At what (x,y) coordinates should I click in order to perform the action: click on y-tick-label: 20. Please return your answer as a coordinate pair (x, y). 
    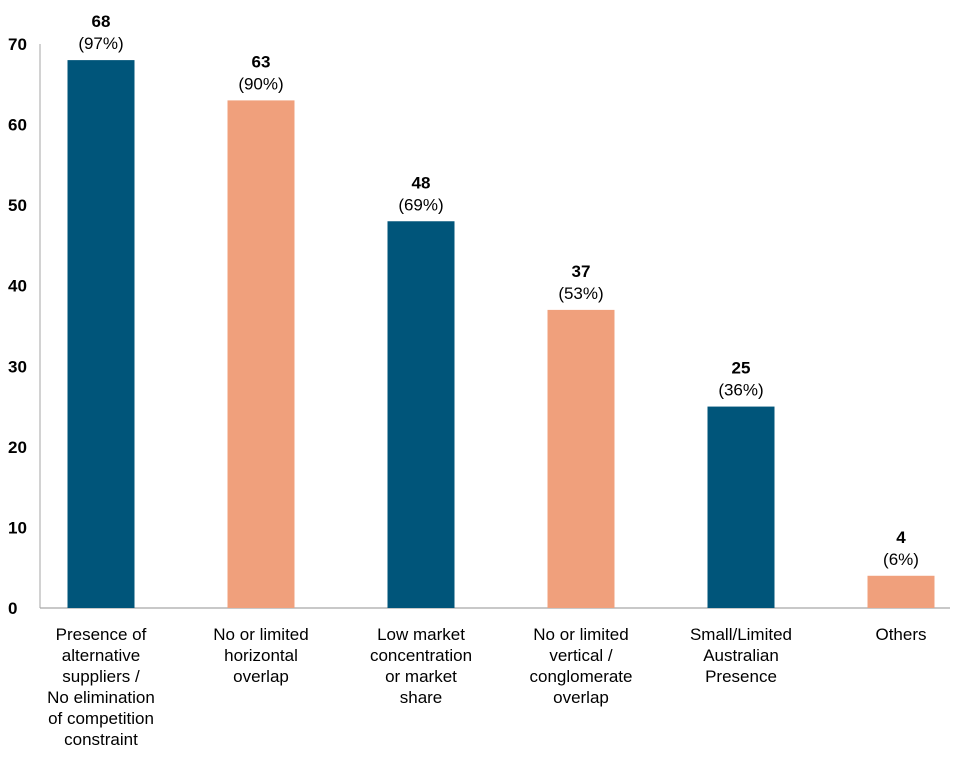
    Looking at the image, I should click on (17, 447).